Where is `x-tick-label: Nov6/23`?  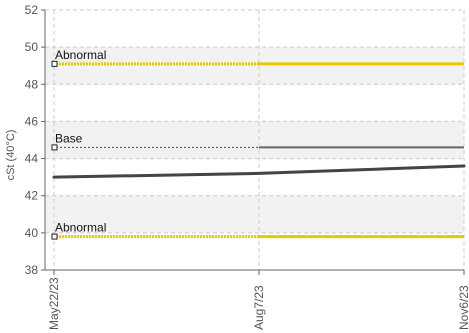
x-tick-label: Nov6/23 is located at coordinates (463, 307).